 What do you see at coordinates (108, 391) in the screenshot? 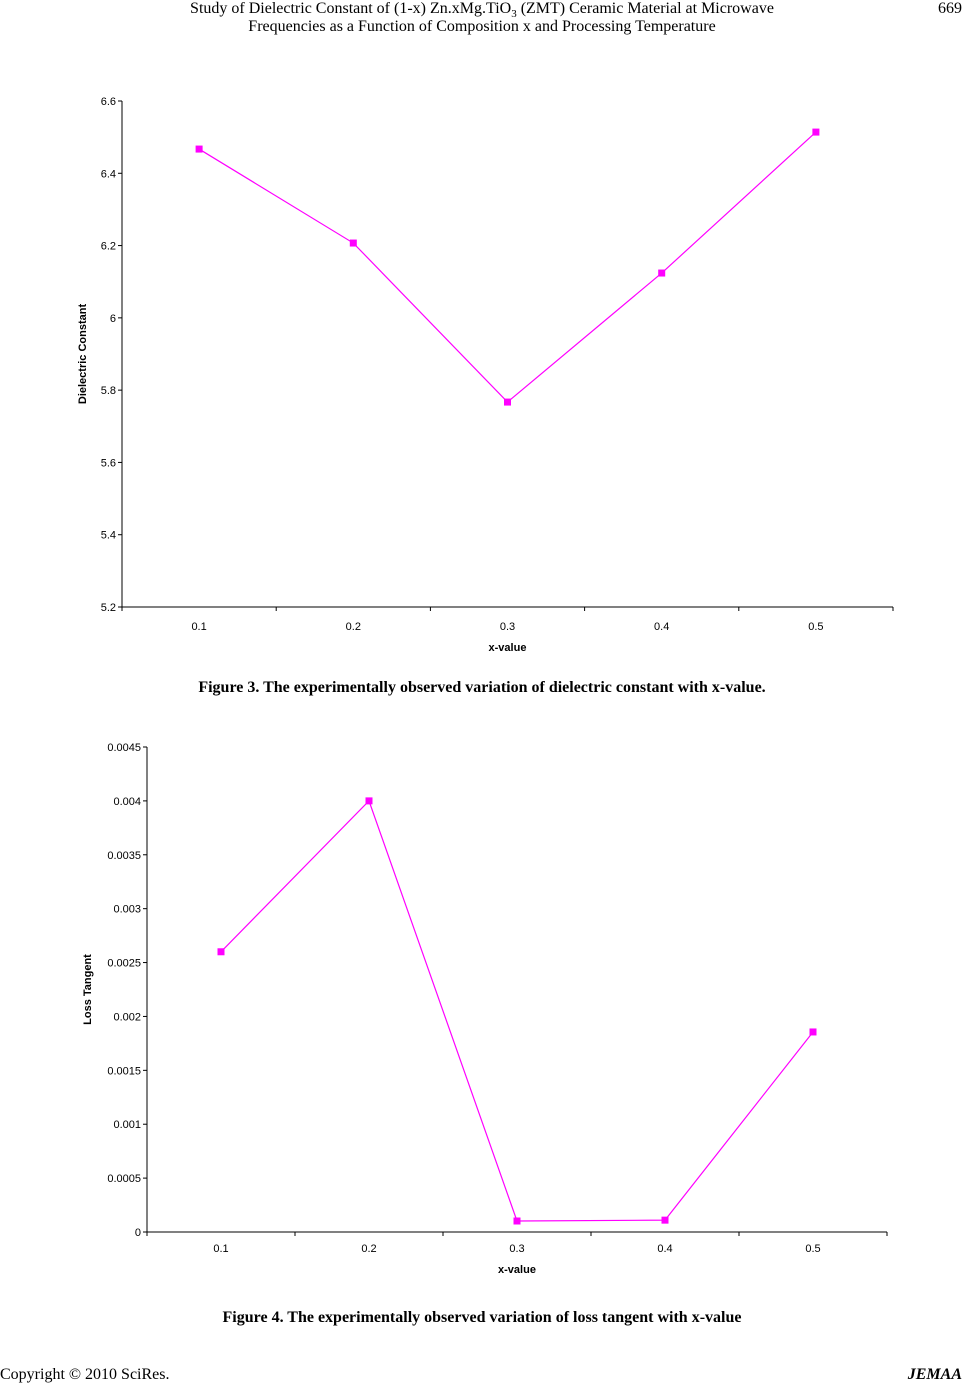
I see `y-tick-label: 5.8` at bounding box center [108, 391].